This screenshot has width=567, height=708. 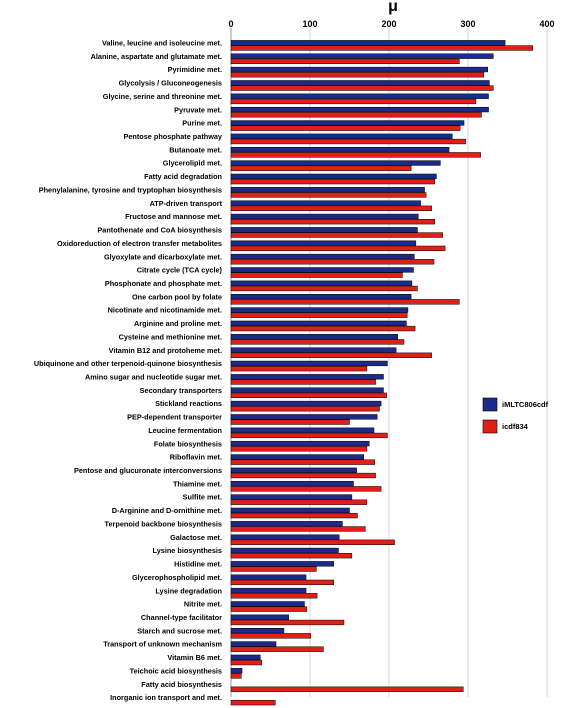 What do you see at coordinates (177, 577) in the screenshot?
I see `category-label: Glycerophospholipid met.` at bounding box center [177, 577].